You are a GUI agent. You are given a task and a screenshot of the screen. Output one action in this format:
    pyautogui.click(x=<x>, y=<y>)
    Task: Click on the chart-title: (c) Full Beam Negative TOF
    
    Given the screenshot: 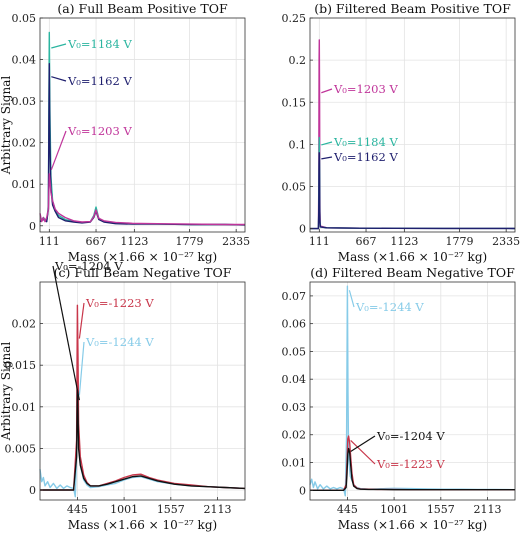 What is the action you would take?
    pyautogui.click(x=143, y=272)
    